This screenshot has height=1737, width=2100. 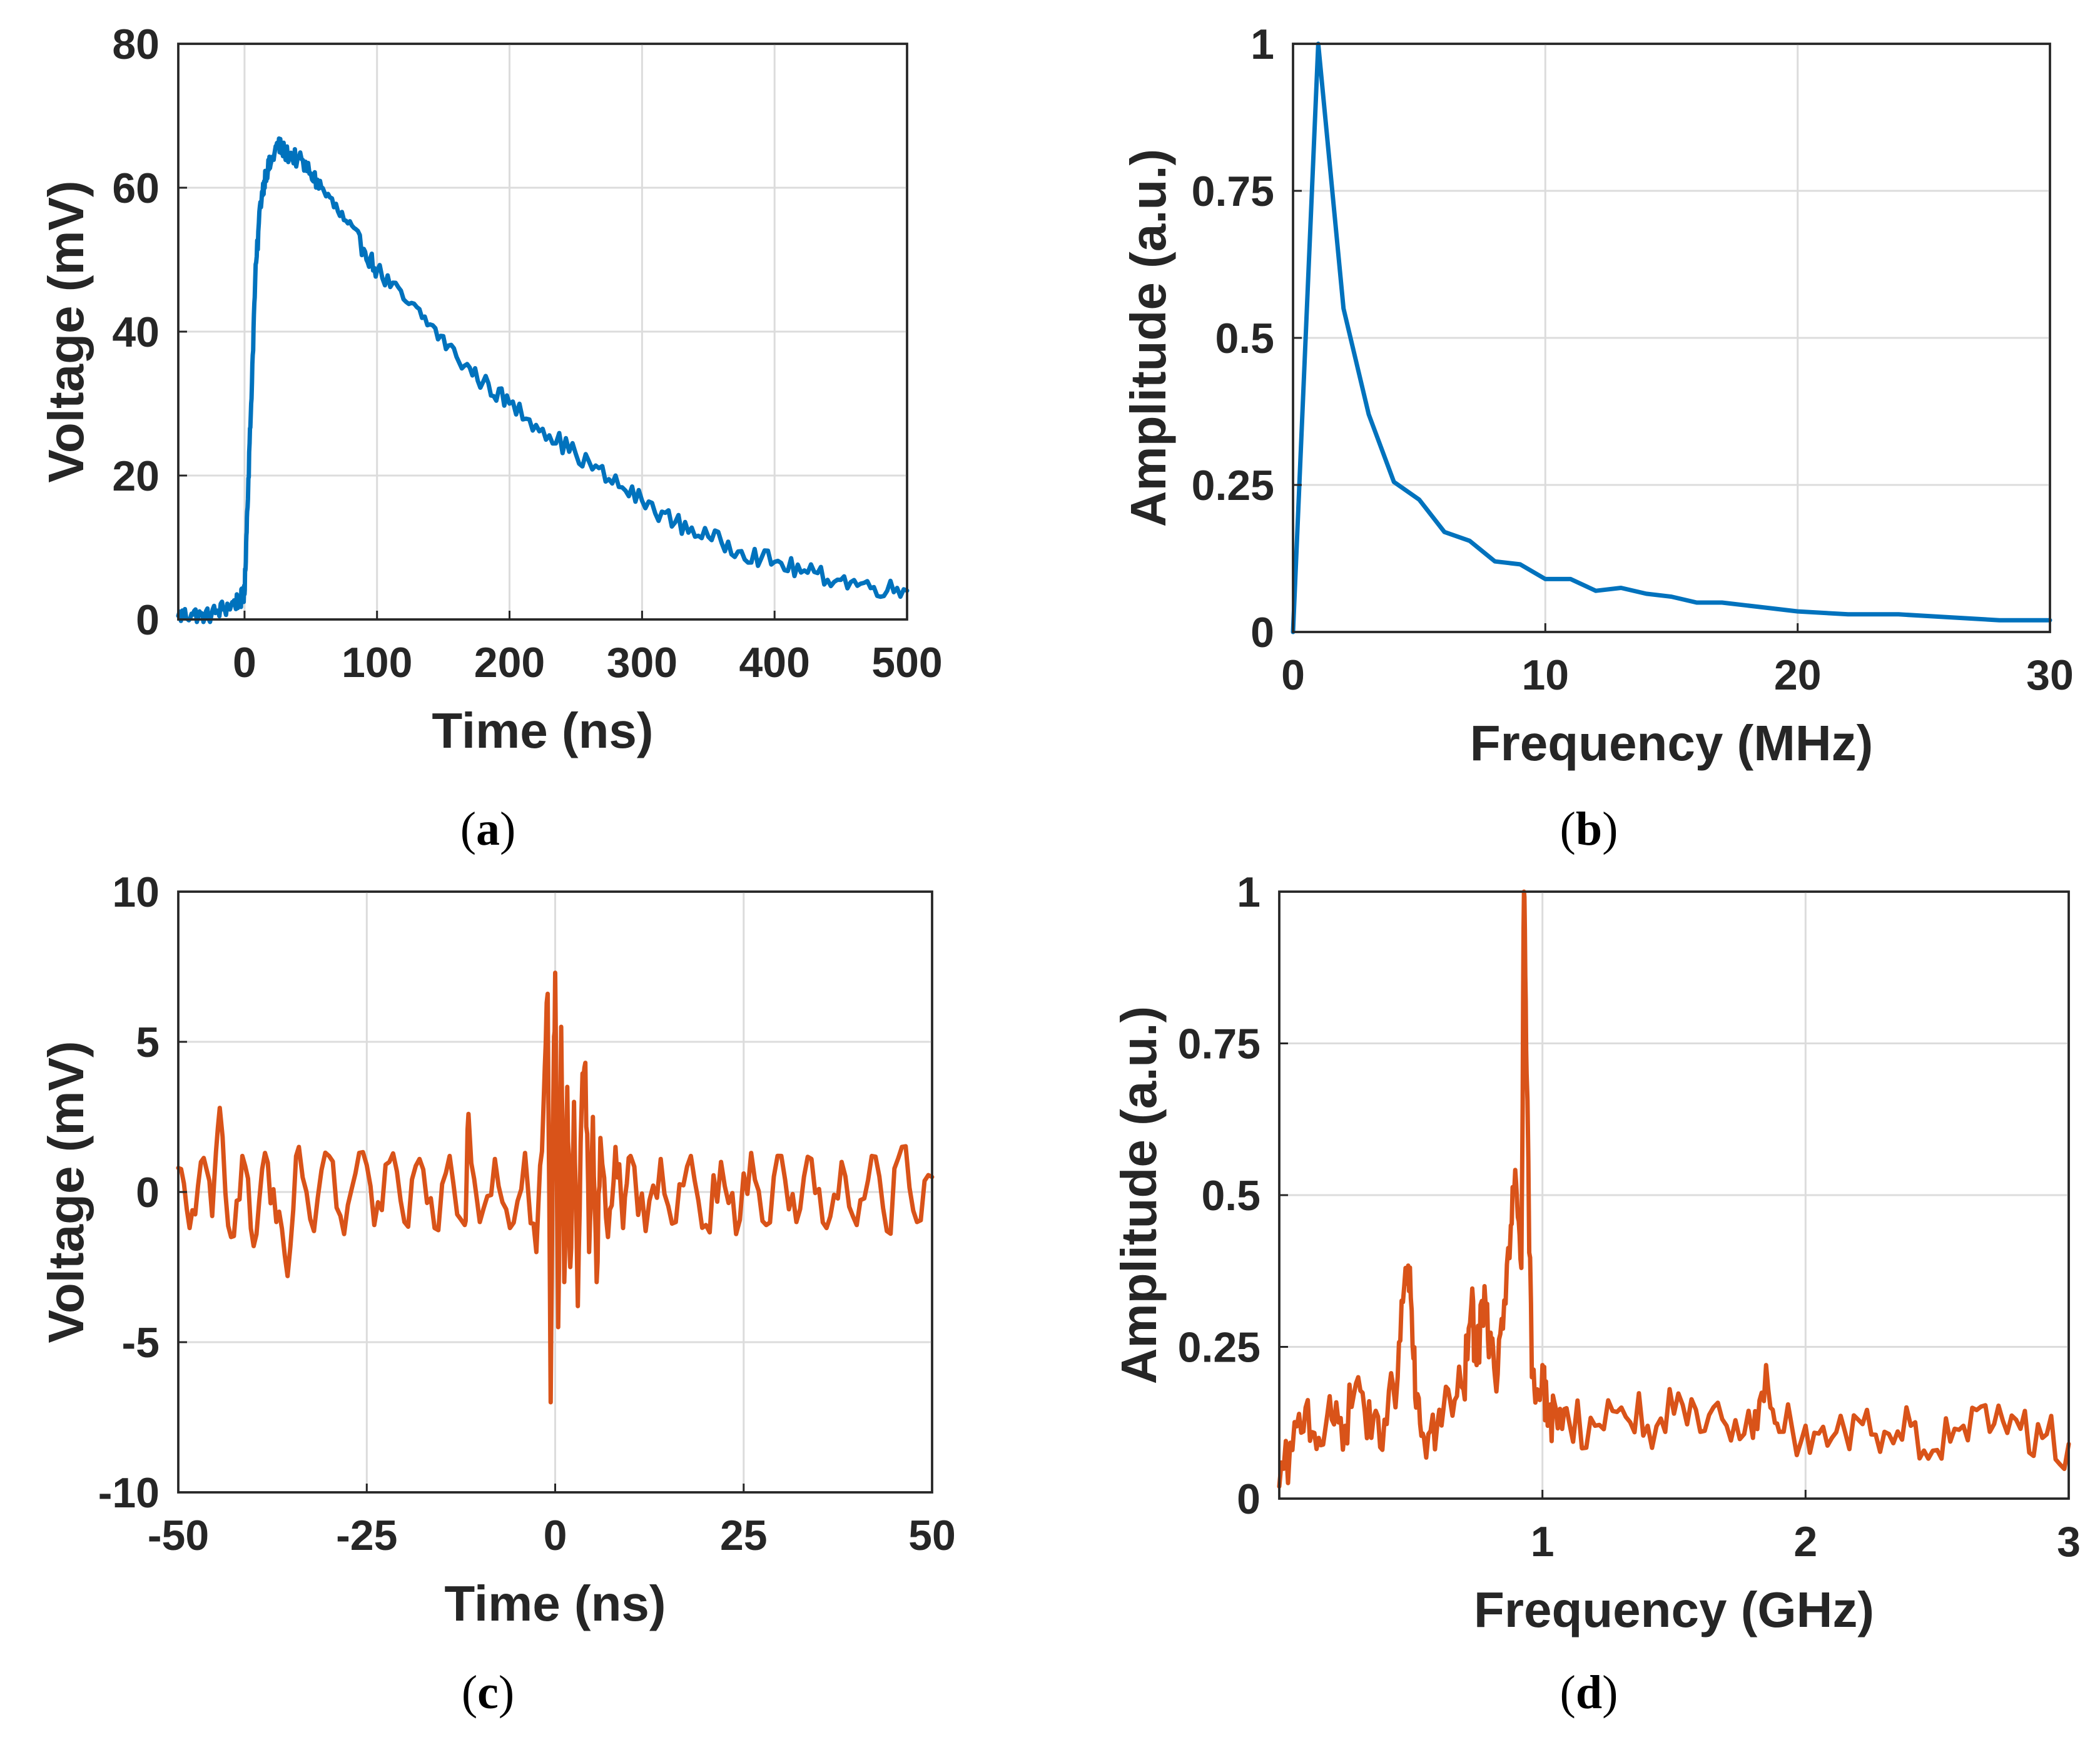 What do you see at coordinates (774, 662) in the screenshot?
I see `x-tick-label: 400` at bounding box center [774, 662].